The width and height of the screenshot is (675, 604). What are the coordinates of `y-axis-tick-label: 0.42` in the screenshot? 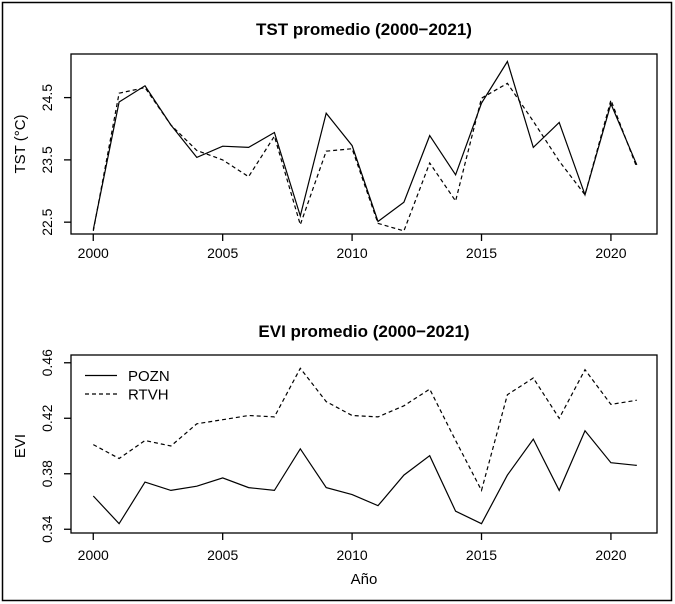 It's located at (47, 417).